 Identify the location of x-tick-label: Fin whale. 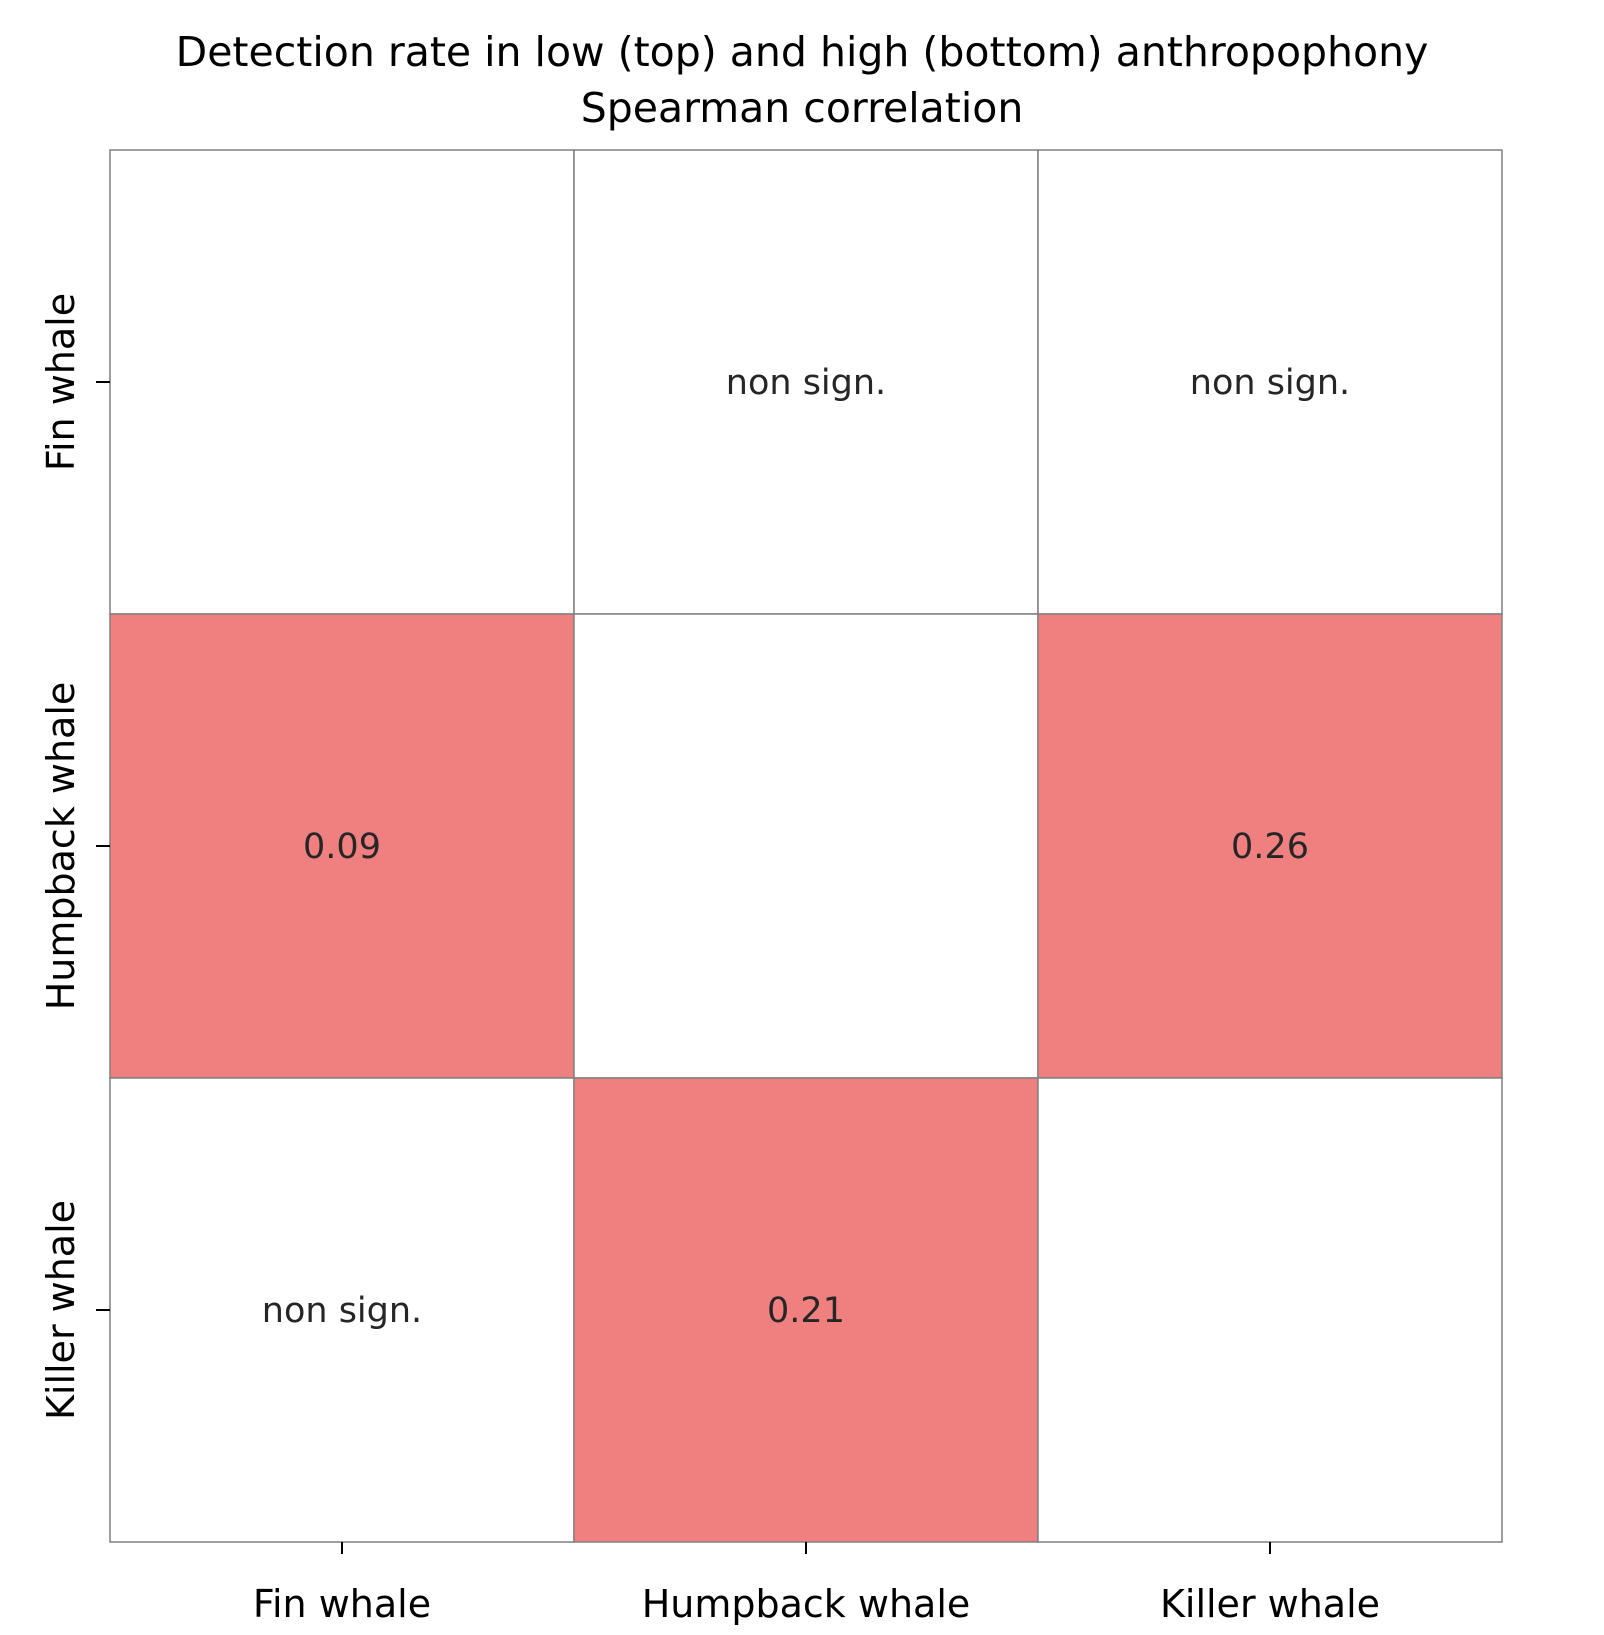
(342, 1604).